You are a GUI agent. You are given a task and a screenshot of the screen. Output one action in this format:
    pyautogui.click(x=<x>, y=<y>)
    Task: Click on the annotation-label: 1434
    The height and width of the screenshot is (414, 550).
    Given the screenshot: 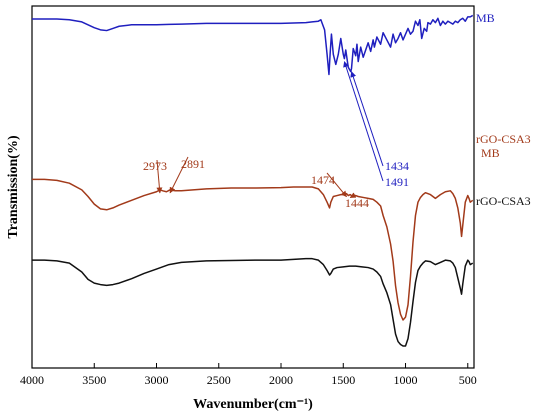 What is the action you would take?
    pyautogui.click(x=397, y=166)
    